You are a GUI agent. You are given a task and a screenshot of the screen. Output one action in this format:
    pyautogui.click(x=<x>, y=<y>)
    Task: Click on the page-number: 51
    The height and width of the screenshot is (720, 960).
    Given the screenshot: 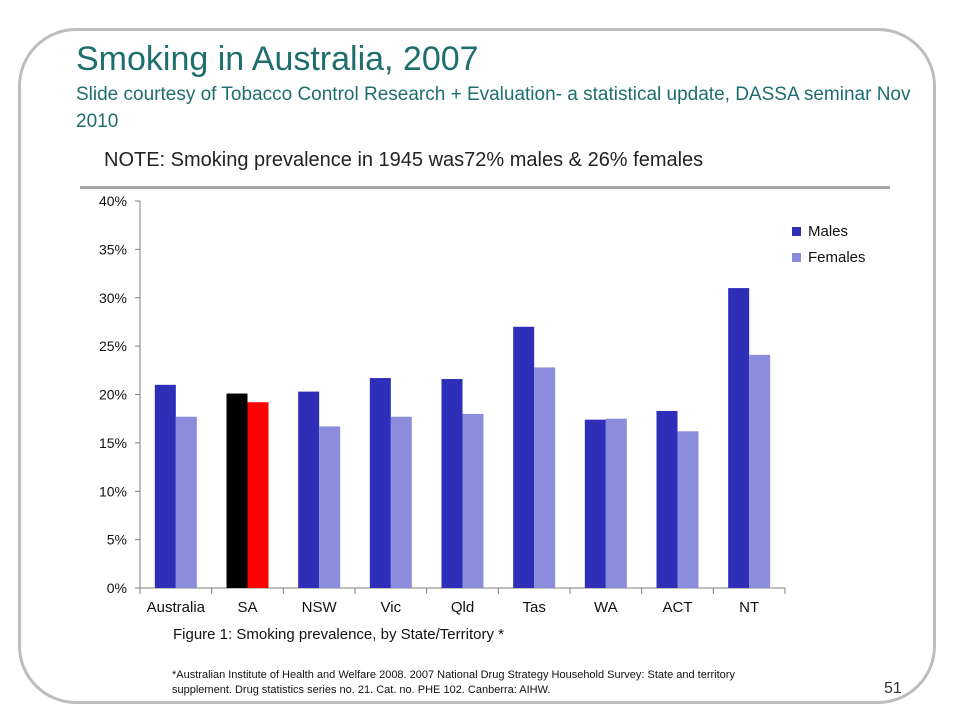 What is the action you would take?
    pyautogui.click(x=893, y=688)
    